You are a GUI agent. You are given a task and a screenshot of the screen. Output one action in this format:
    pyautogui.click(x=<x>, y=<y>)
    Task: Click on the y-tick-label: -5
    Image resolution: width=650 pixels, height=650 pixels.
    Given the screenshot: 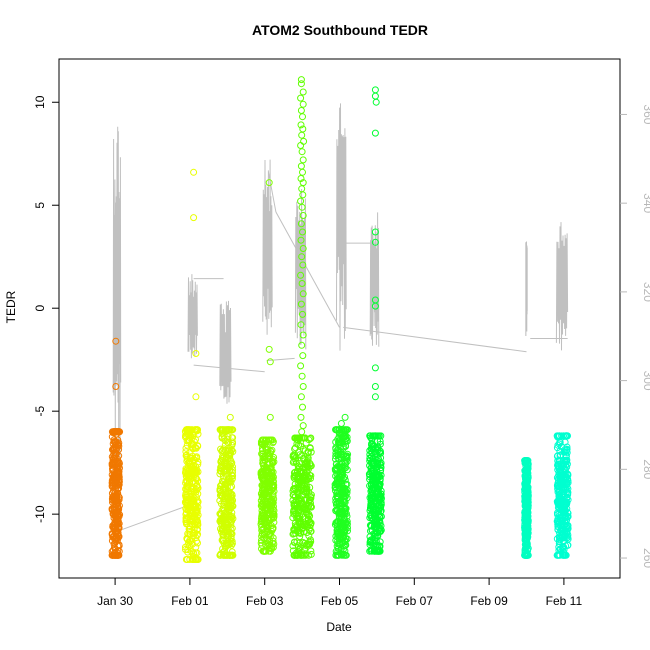 What is the action you would take?
    pyautogui.click(x=40, y=411)
    